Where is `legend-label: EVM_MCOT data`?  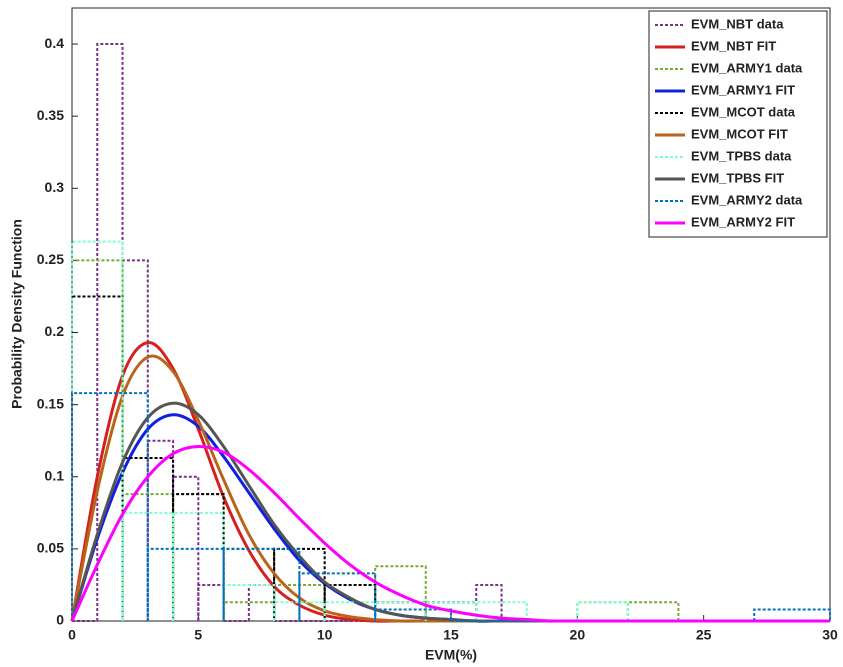
legend-label: EVM_MCOT data is located at coordinates (743, 111).